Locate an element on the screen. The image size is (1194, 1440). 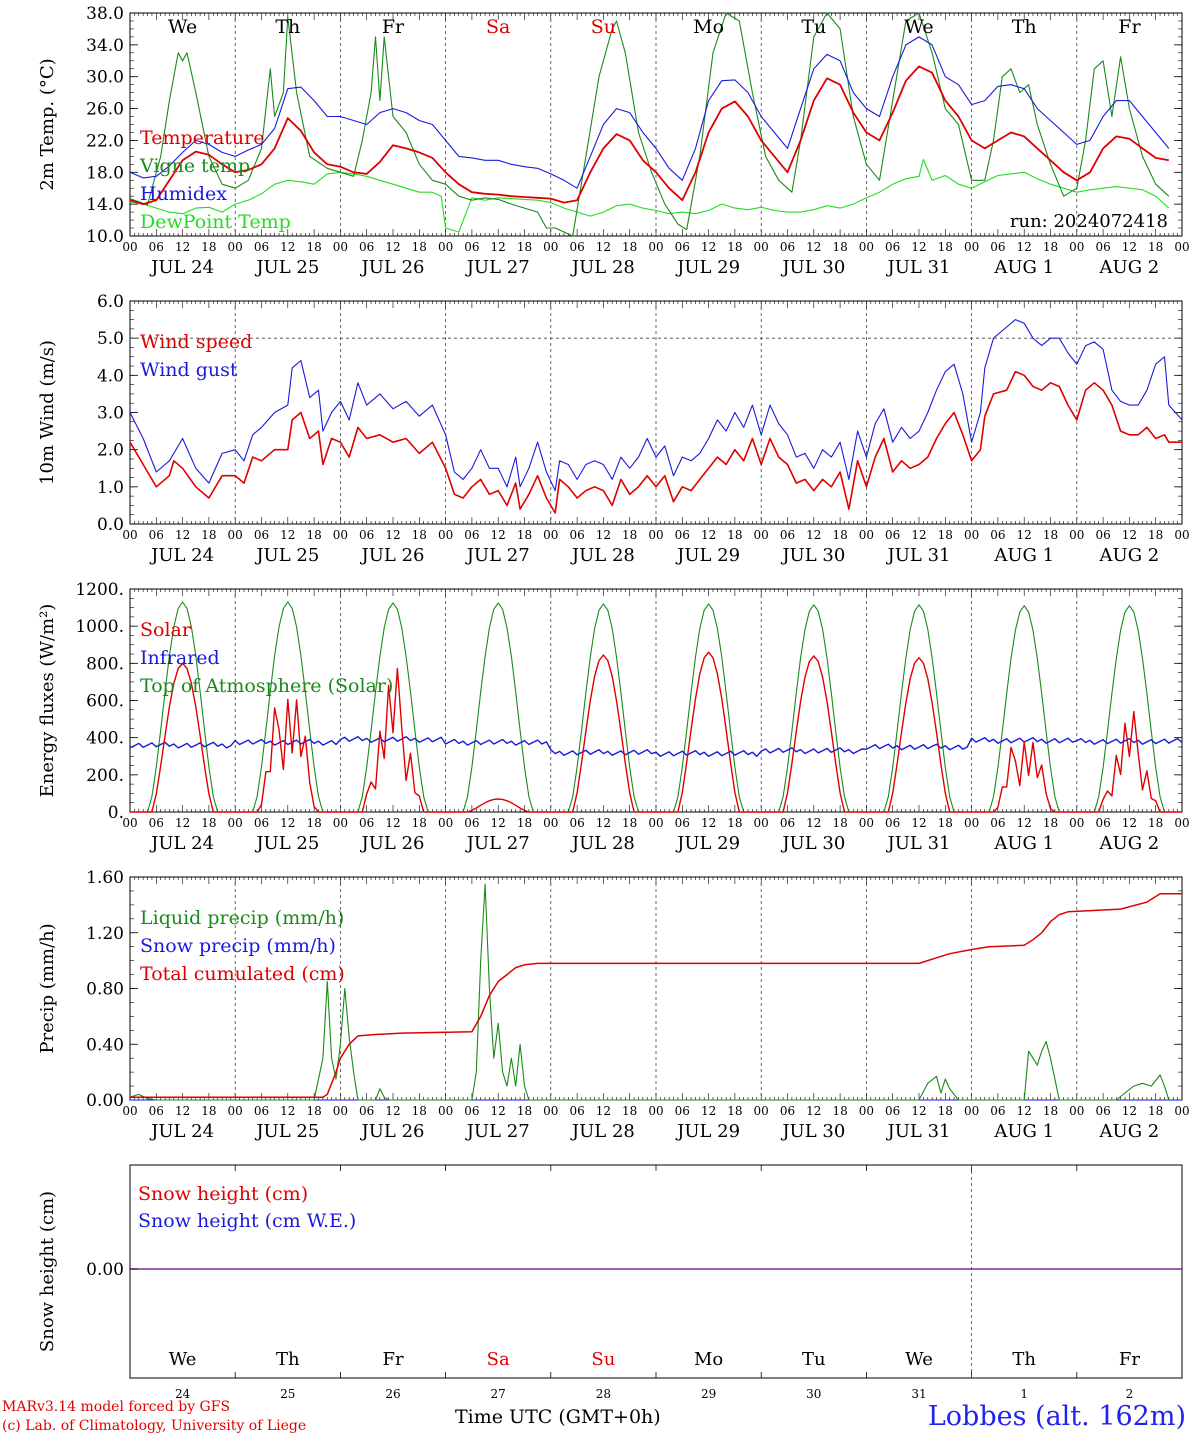
day-number-label: 27 is located at coordinates (498, 1394).